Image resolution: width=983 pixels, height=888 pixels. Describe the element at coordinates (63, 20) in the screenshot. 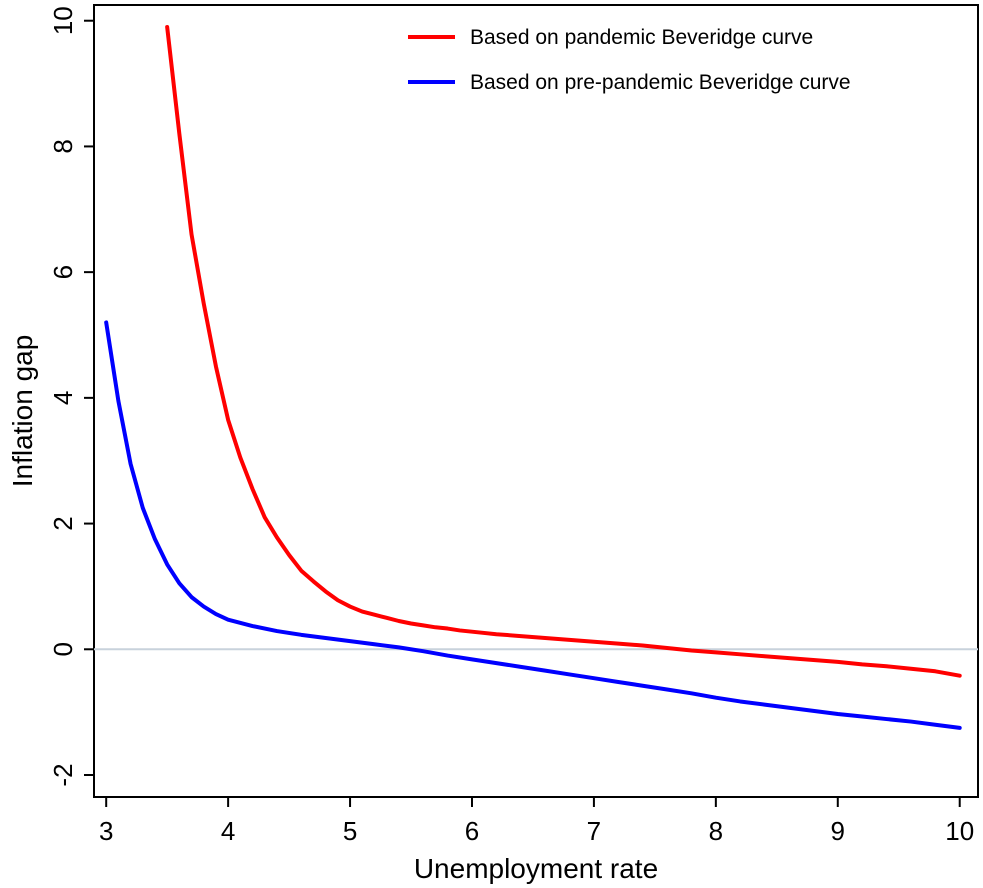

I see `y-tick-label: 10` at that location.